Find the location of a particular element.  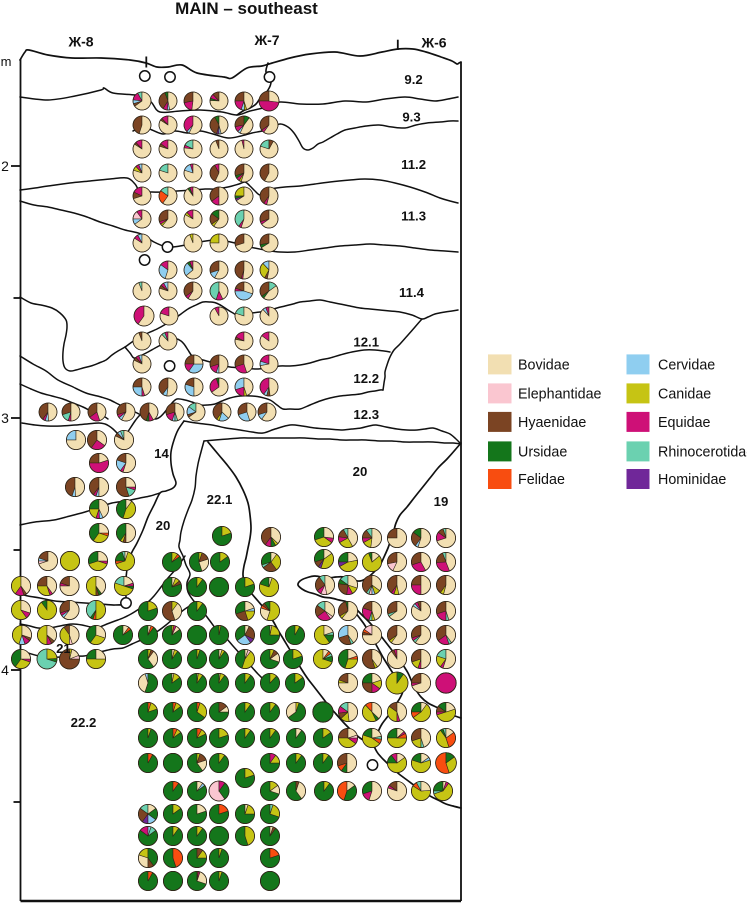

svg-text: 12.3 is located at coordinates (366, 414).